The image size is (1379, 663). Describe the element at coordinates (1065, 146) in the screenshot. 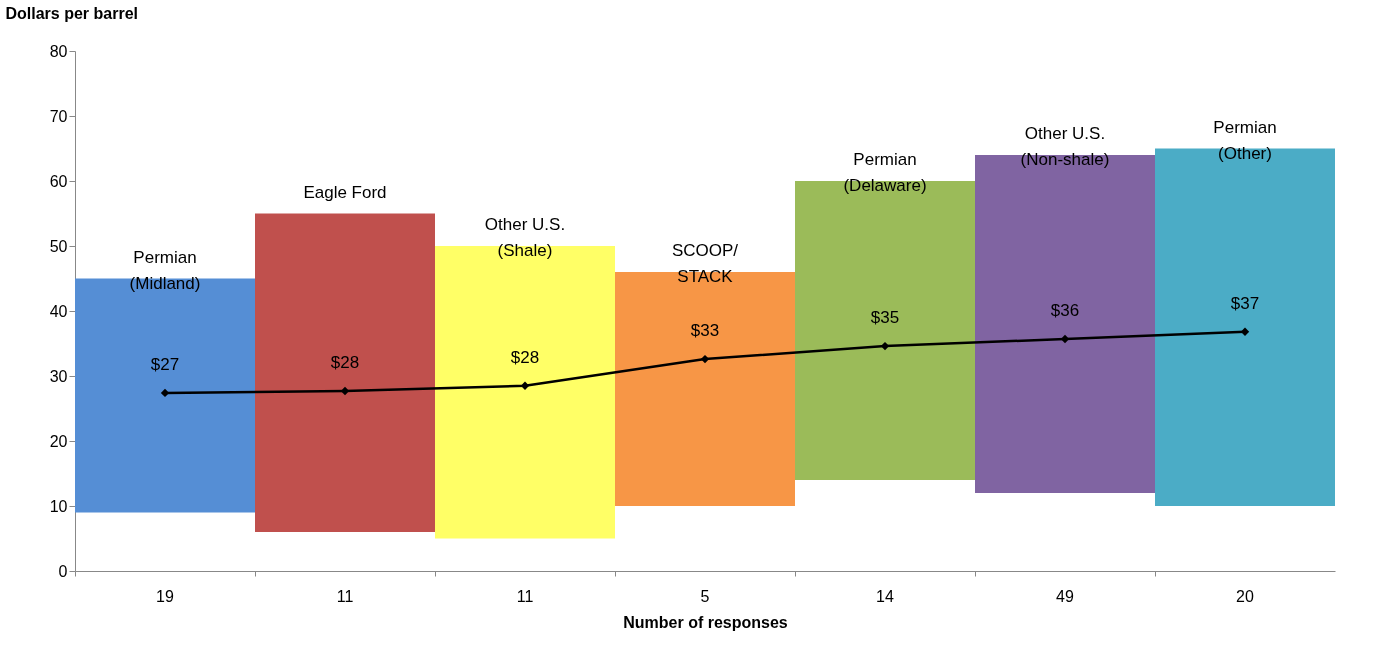

I see `annotation: Other U.S. (Non-shale)` at that location.